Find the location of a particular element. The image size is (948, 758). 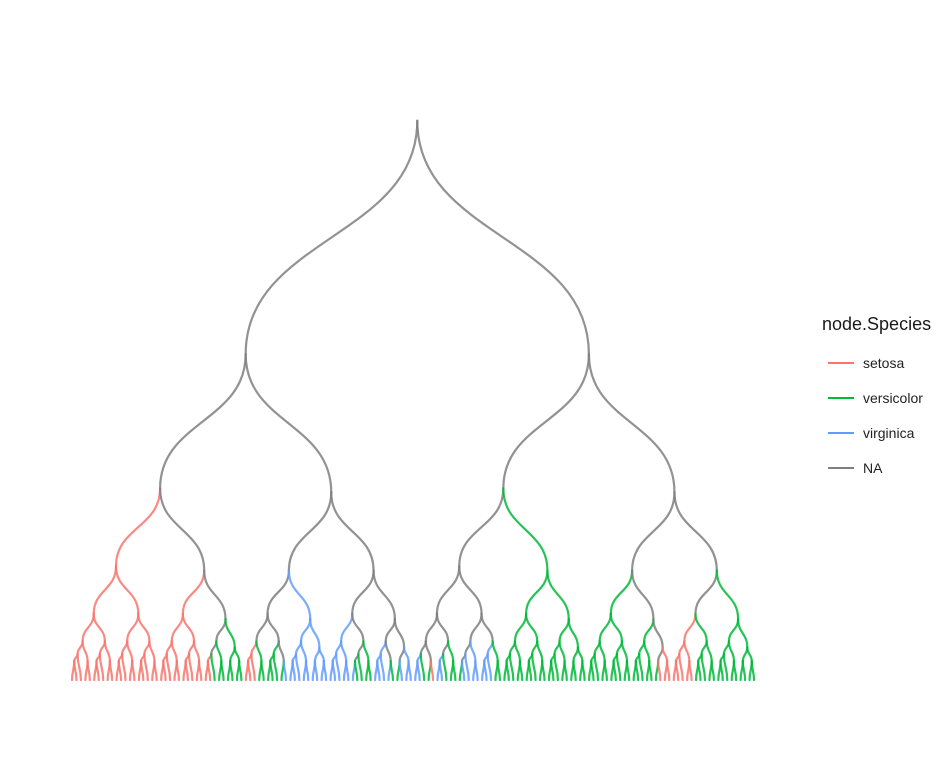

legend-label-na: NA is located at coordinates (873, 467).